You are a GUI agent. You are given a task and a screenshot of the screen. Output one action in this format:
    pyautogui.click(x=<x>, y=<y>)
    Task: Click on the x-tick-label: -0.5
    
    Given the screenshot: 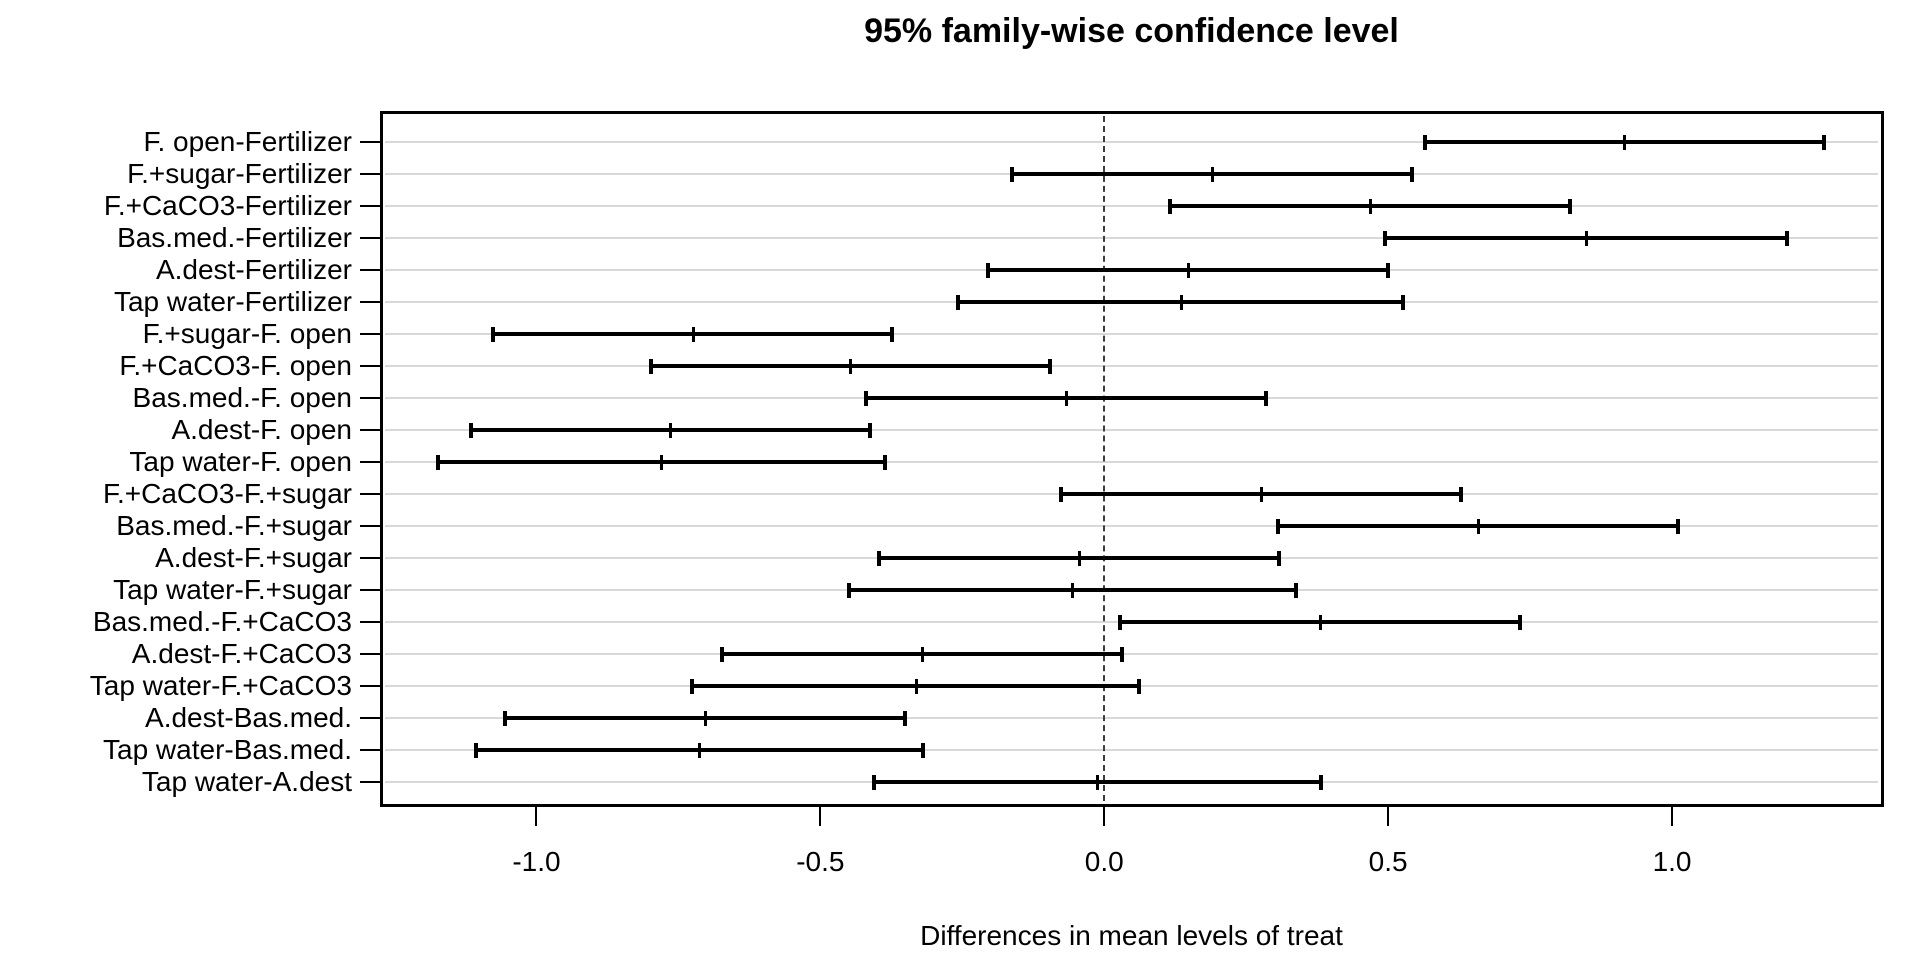 What is the action you would take?
    pyautogui.click(x=820, y=861)
    